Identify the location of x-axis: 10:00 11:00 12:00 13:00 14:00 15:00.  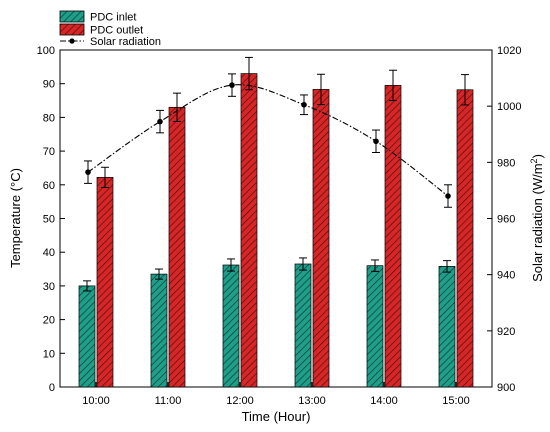
(276, 394).